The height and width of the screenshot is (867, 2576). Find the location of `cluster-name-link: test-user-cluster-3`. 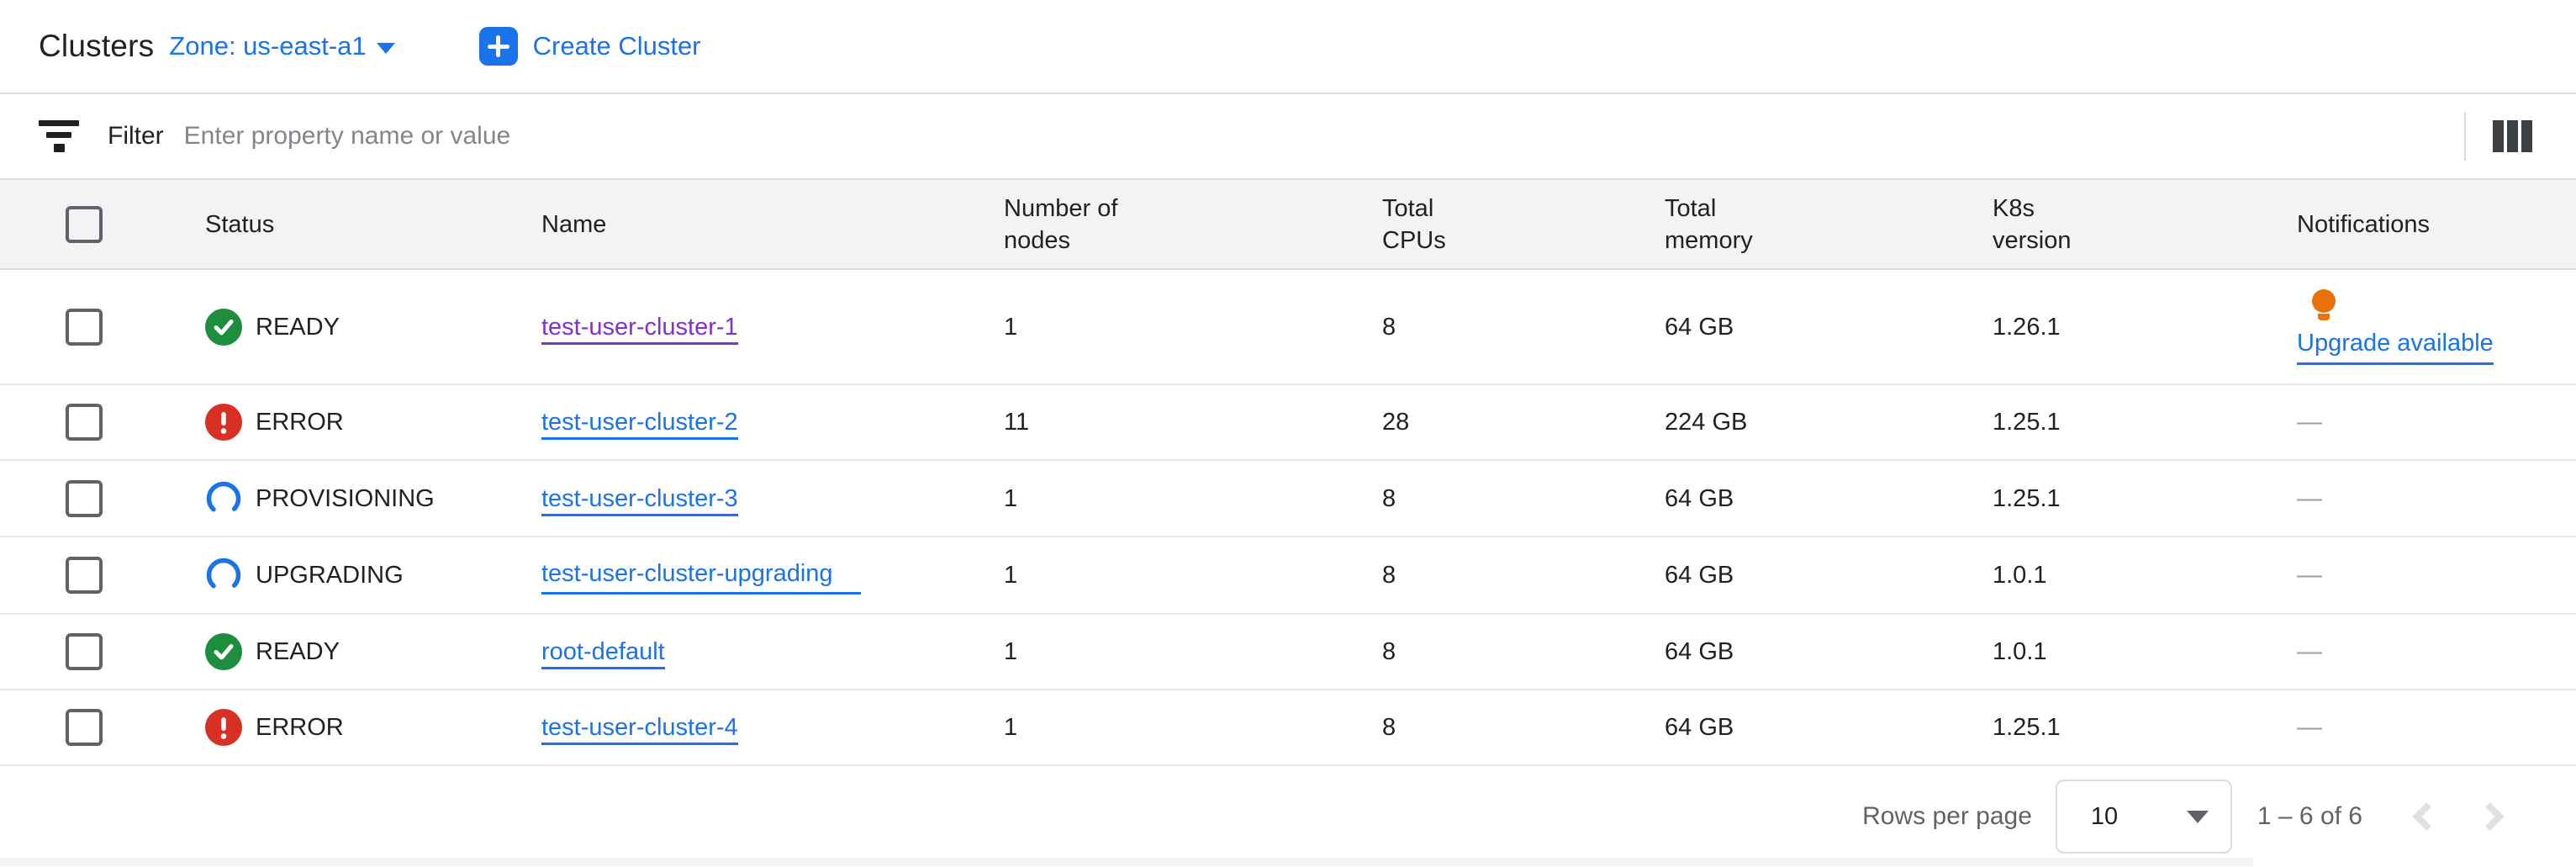

cluster-name-link: test-user-cluster-3 is located at coordinates (640, 500).